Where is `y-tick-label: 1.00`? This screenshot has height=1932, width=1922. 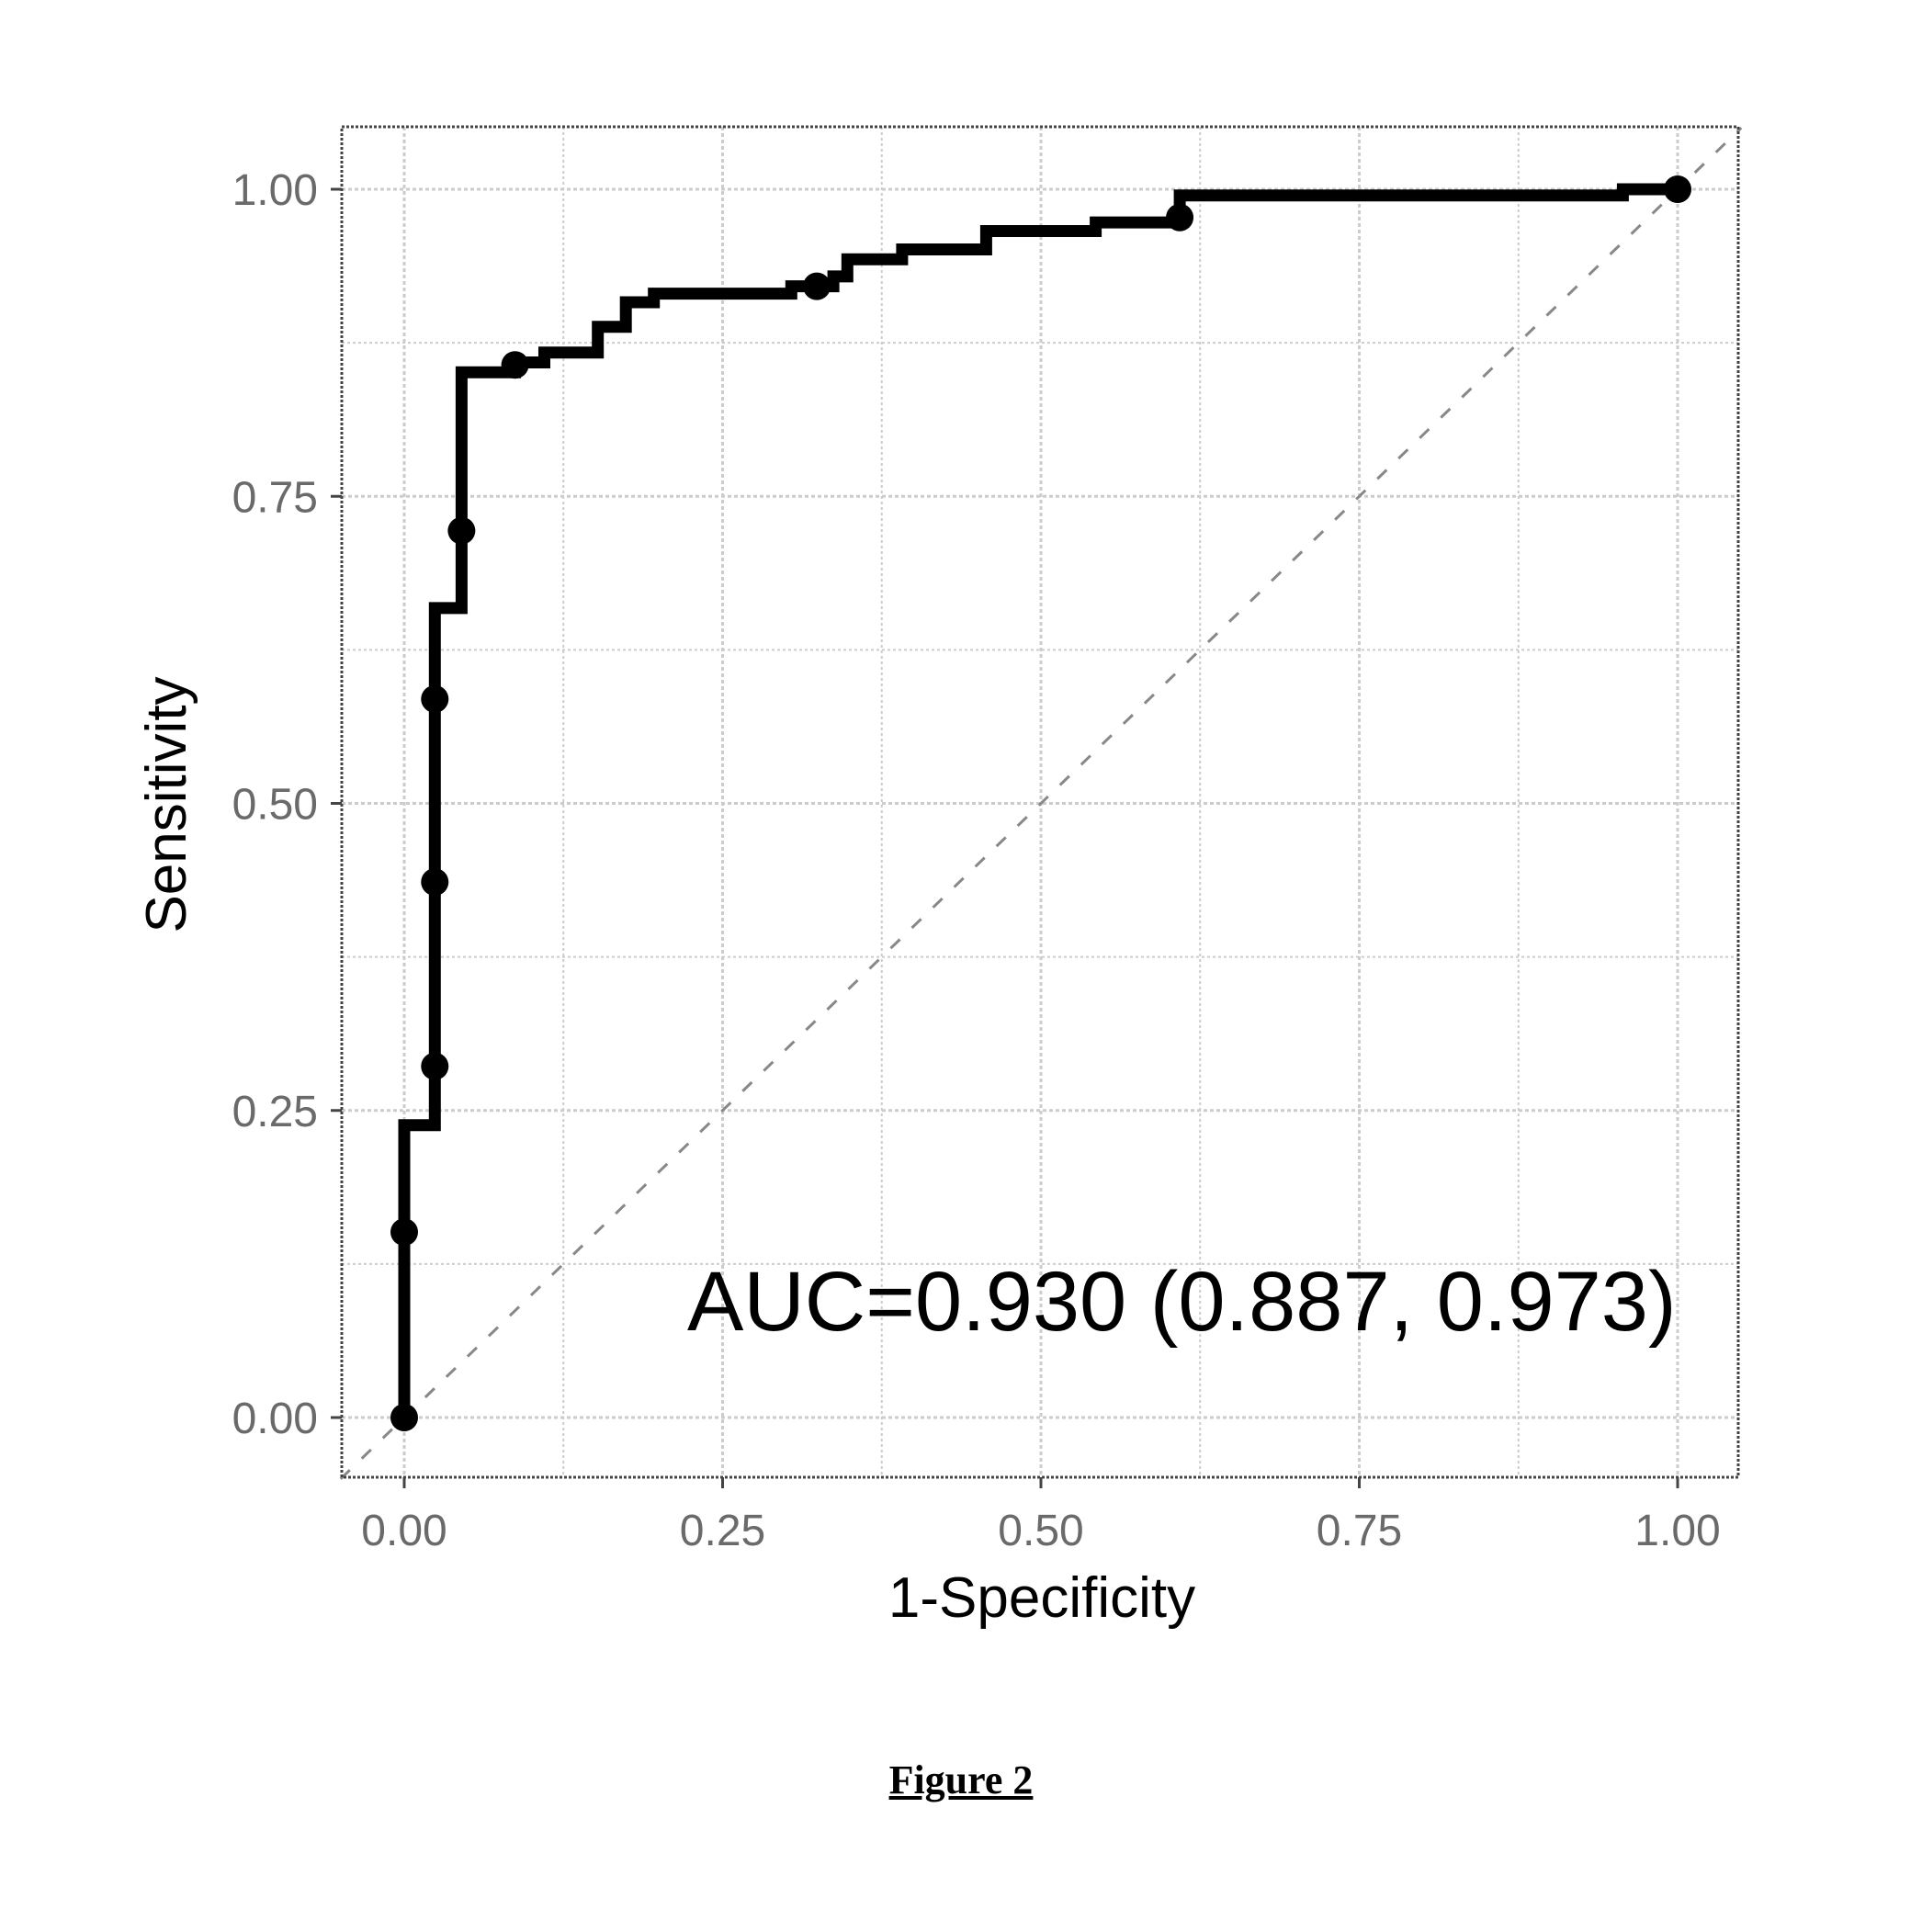 y-tick-label: 1.00 is located at coordinates (275, 190).